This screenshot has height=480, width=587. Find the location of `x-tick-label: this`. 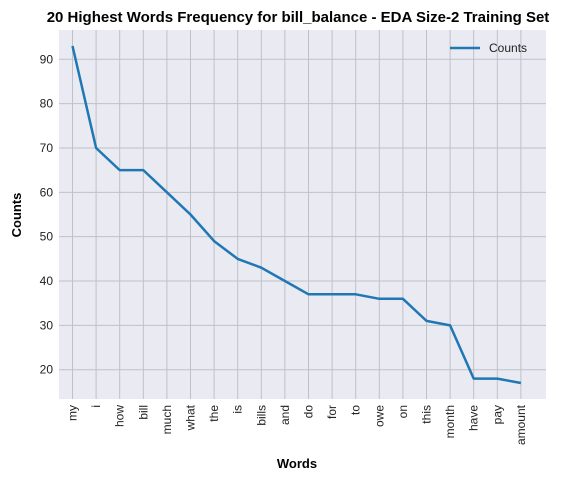

x-tick-label: this is located at coordinates (427, 414).